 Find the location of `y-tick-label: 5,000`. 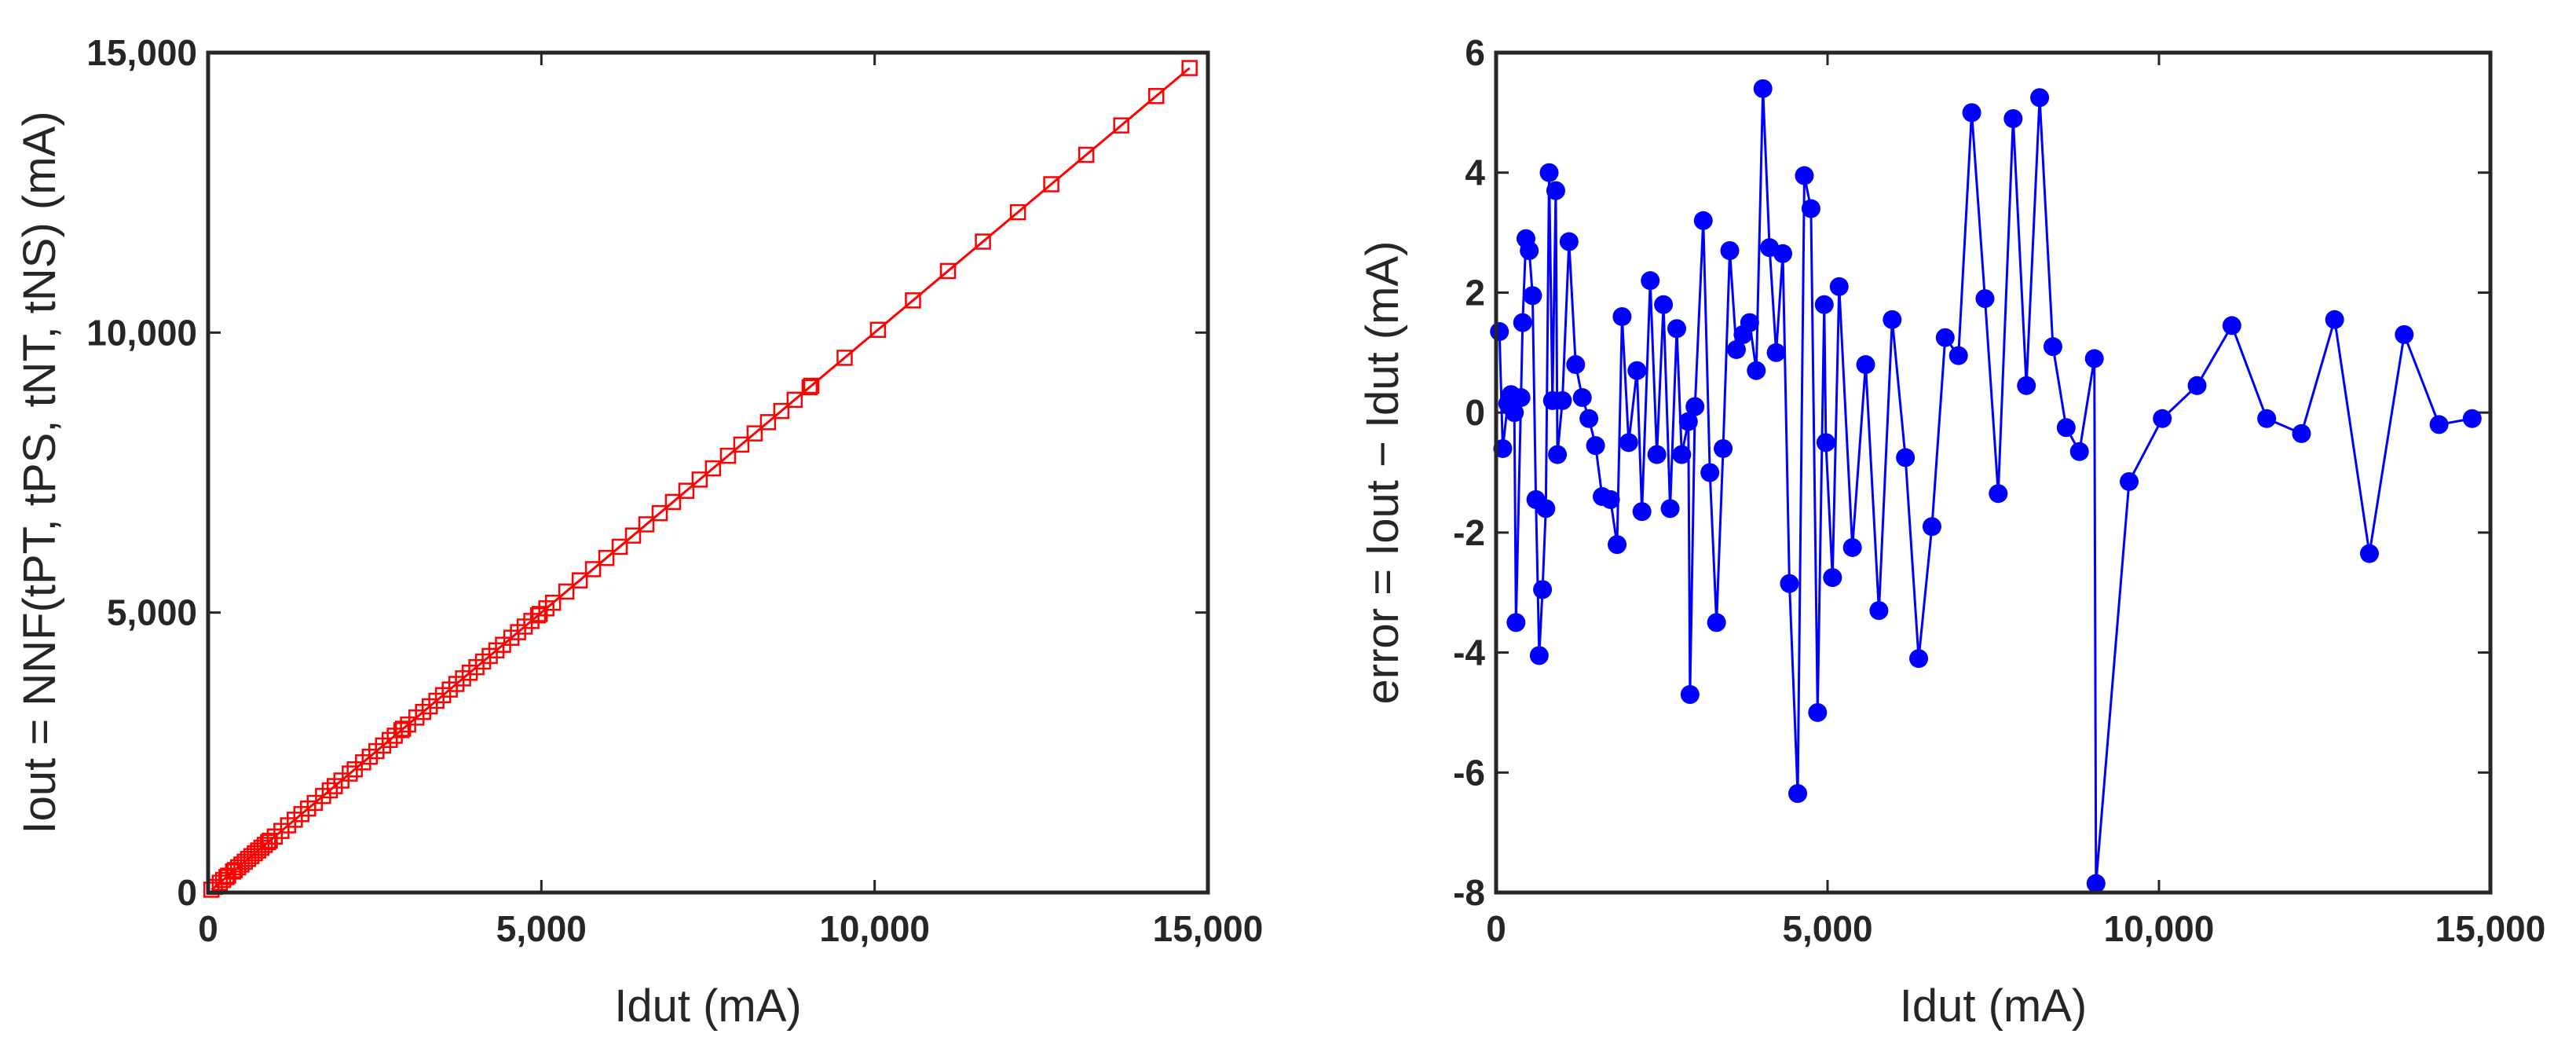

y-tick-label: 5,000 is located at coordinates (152, 612).